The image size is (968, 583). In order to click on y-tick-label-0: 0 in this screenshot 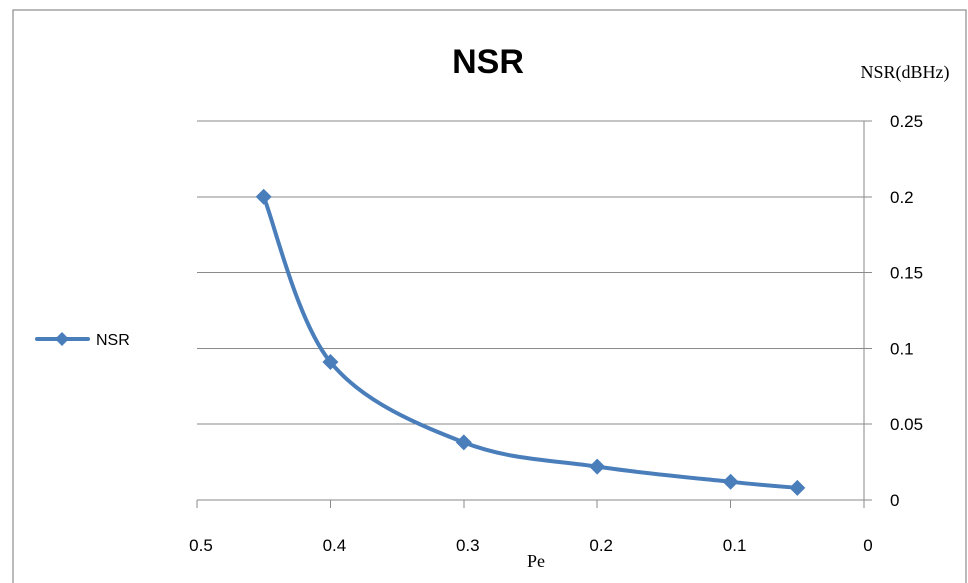, I will do `click(894, 500)`.